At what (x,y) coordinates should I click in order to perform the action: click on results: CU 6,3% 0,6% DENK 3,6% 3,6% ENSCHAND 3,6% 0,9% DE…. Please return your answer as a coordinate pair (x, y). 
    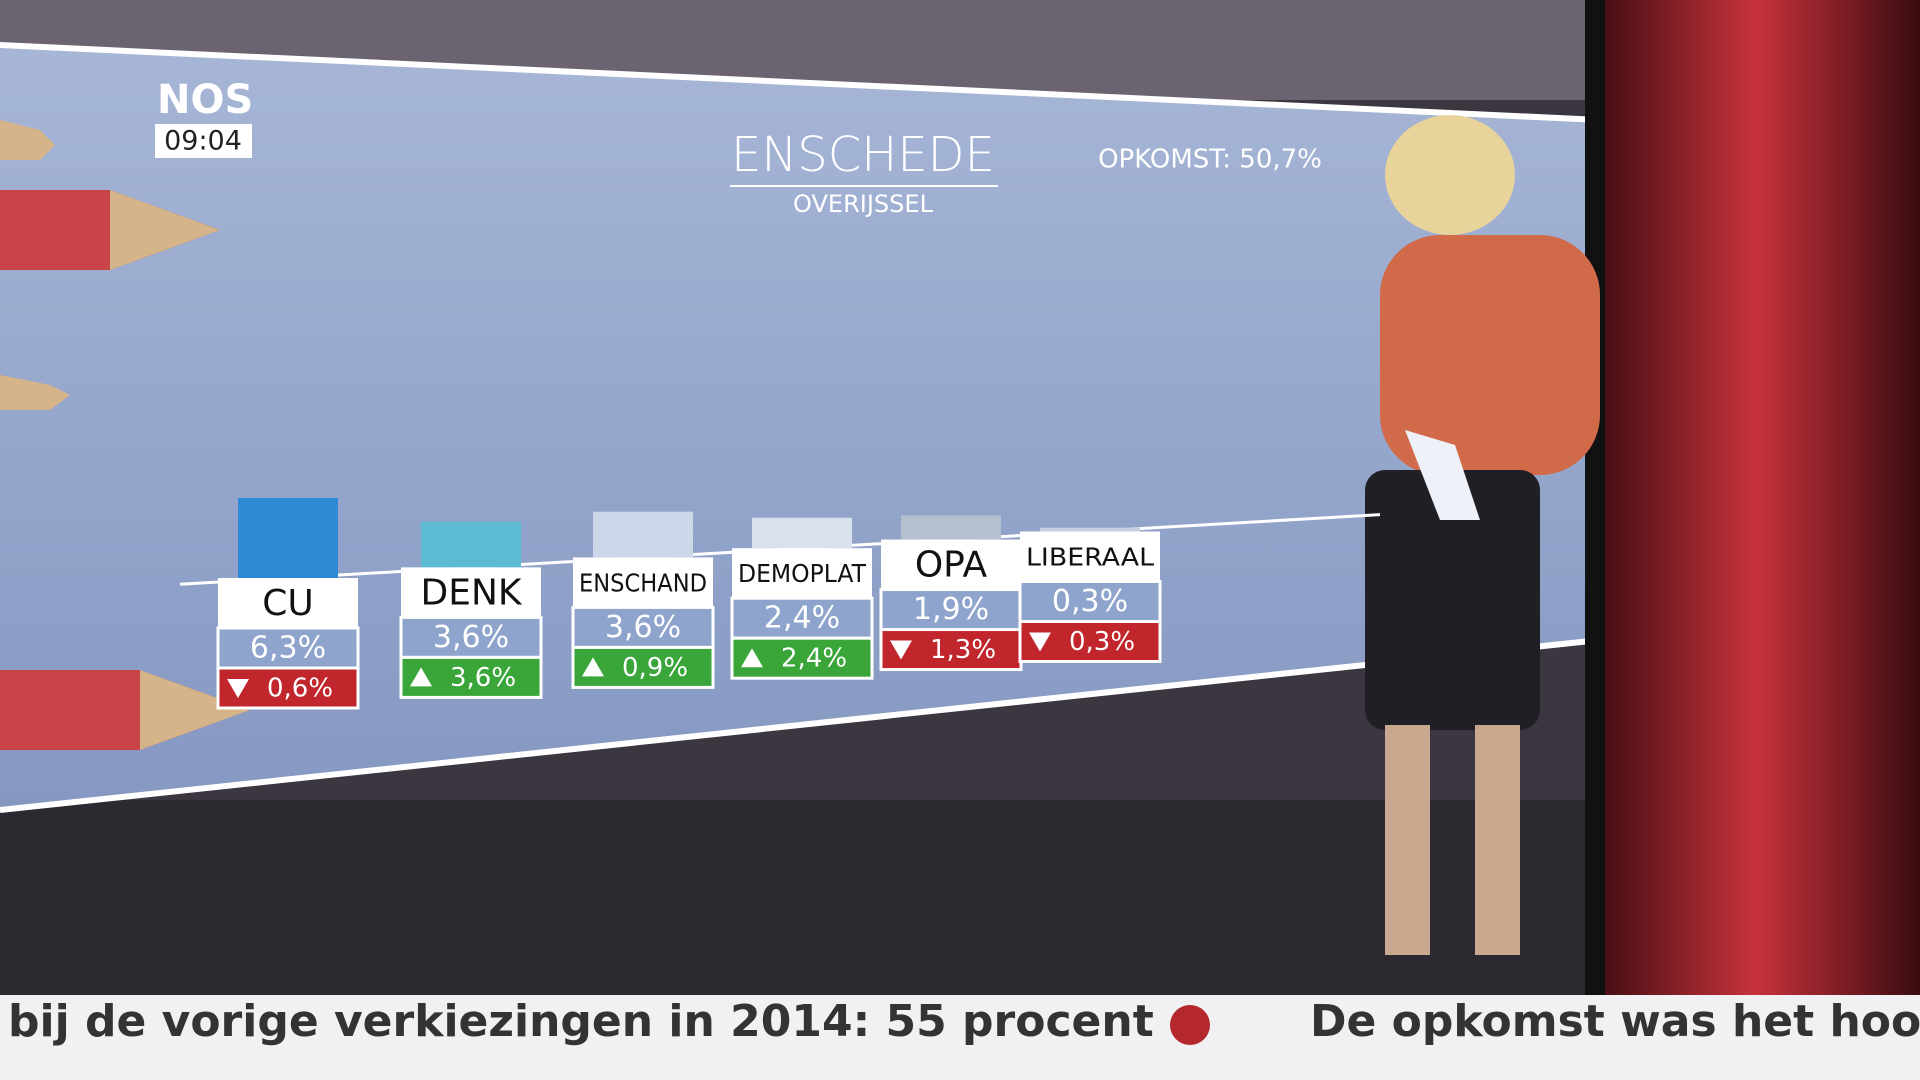
    Looking at the image, I should click on (780, 603).